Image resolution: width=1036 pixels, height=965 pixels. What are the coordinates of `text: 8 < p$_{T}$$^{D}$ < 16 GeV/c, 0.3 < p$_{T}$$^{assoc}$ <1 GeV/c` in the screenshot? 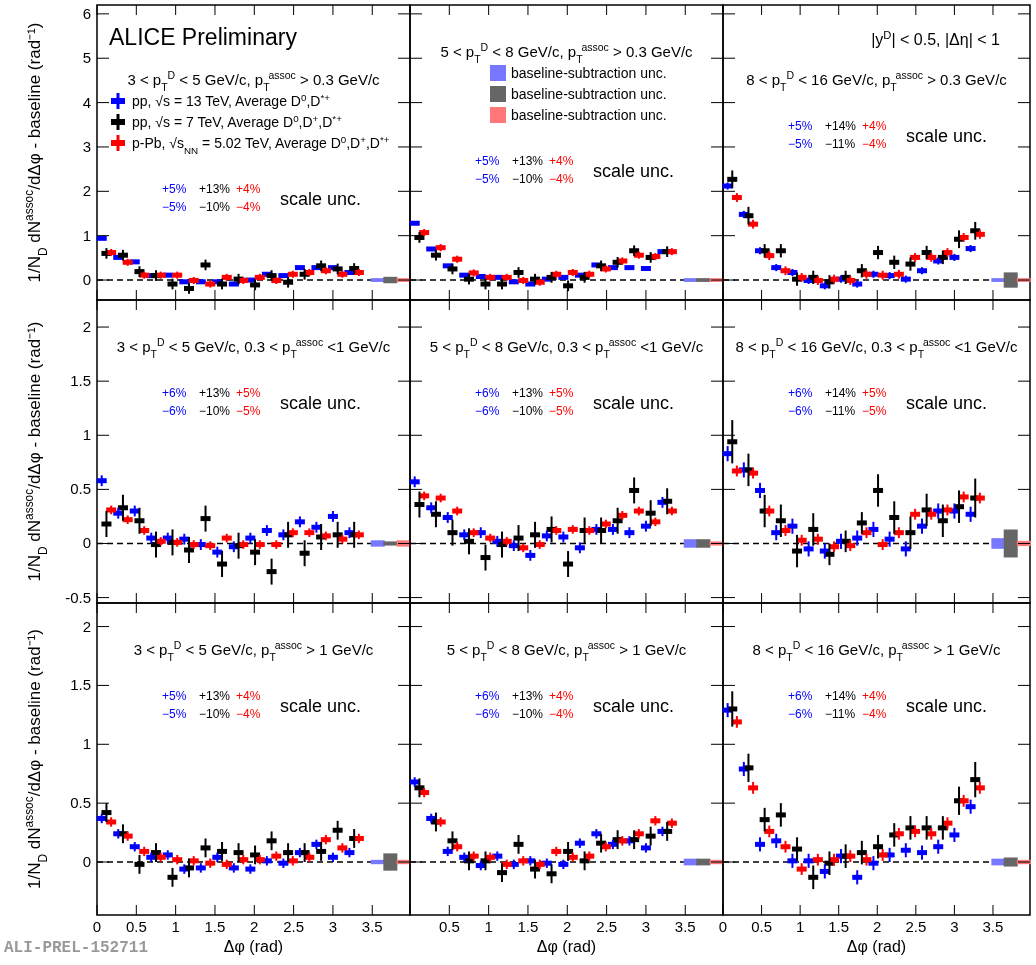 It's located at (876, 348).